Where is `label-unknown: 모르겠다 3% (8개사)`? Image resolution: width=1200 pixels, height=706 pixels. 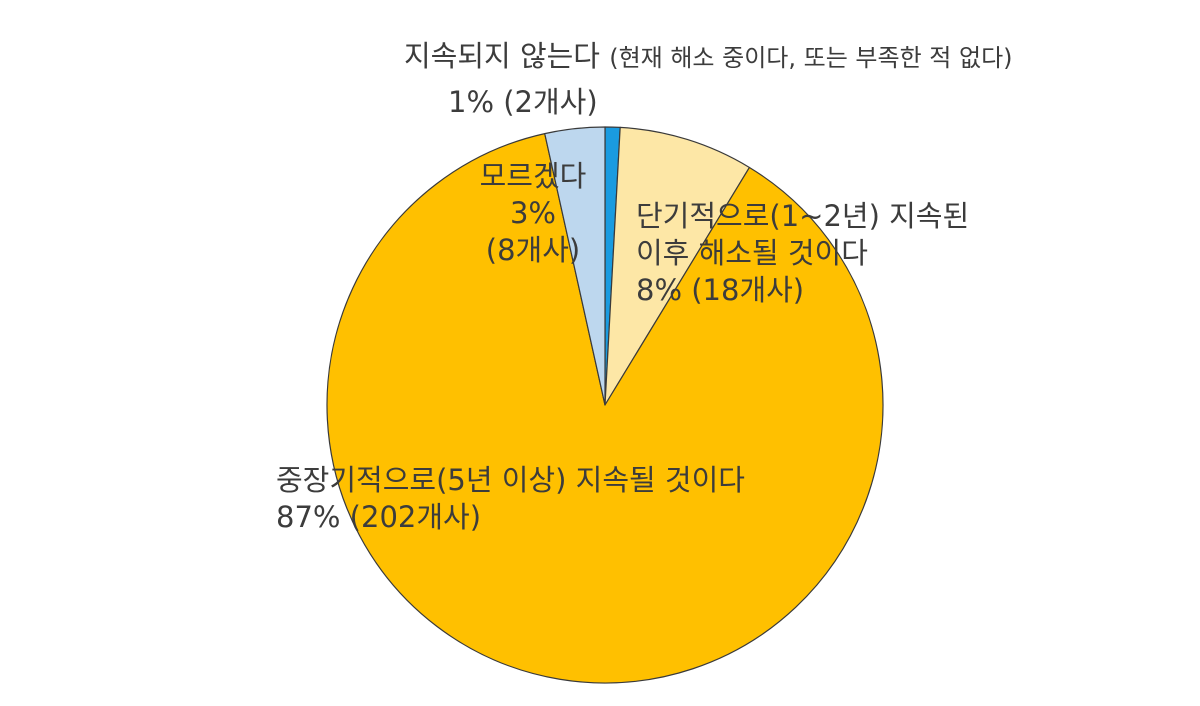 label-unknown: 모르겠다 3% (8개사) is located at coordinates (533, 213).